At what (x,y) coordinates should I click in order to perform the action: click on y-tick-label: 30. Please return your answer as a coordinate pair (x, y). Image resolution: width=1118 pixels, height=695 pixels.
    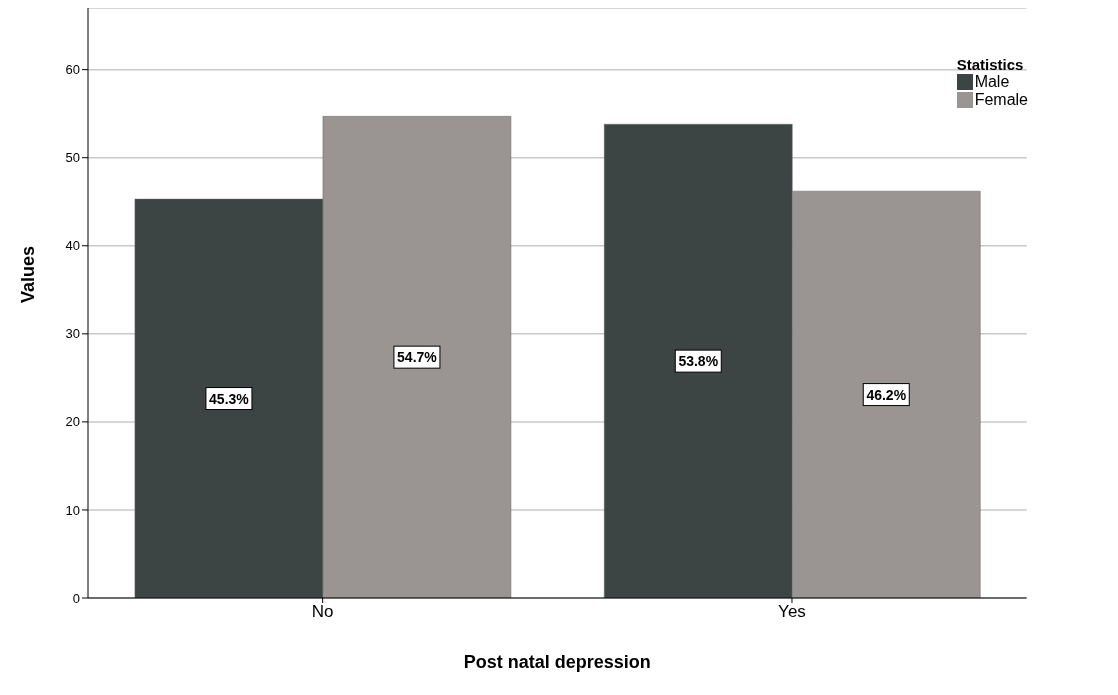
    Looking at the image, I should click on (72, 334).